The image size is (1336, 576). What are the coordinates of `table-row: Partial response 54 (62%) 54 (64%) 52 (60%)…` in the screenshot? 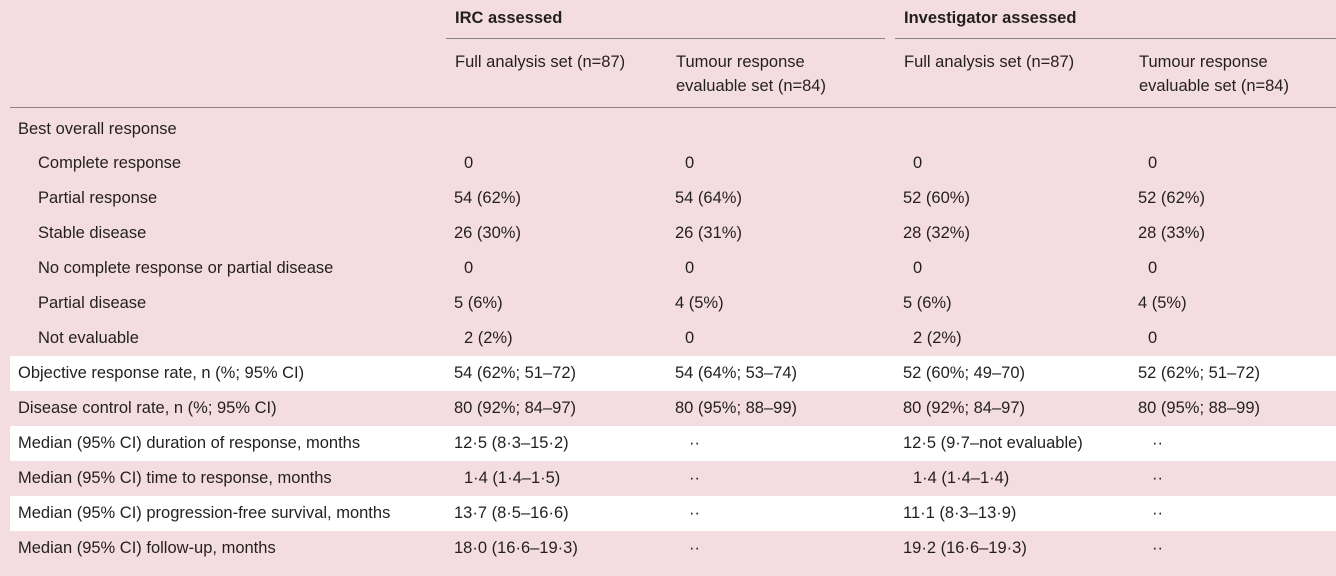 It's located at (673, 198).